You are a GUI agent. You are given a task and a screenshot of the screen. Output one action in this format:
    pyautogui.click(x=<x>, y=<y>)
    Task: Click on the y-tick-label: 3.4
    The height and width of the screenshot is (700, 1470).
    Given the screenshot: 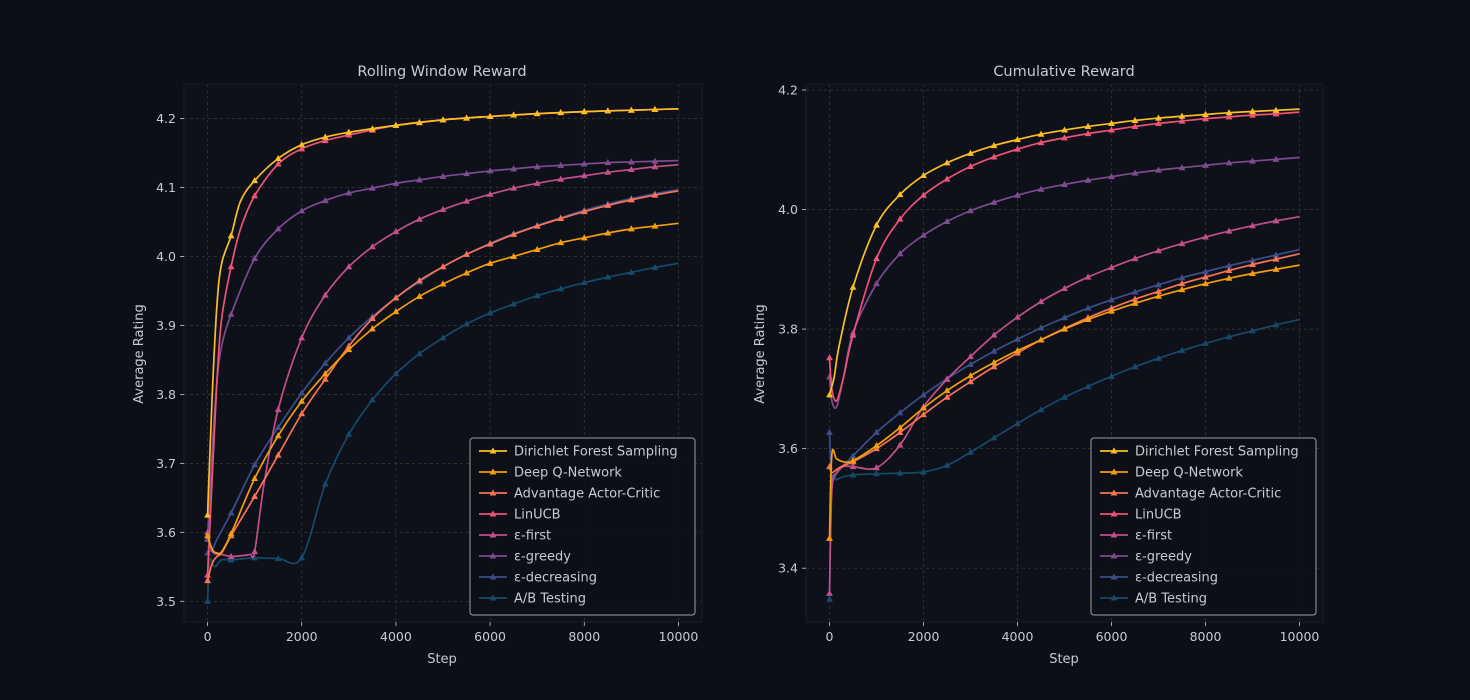 What is the action you would take?
    pyautogui.click(x=788, y=568)
    